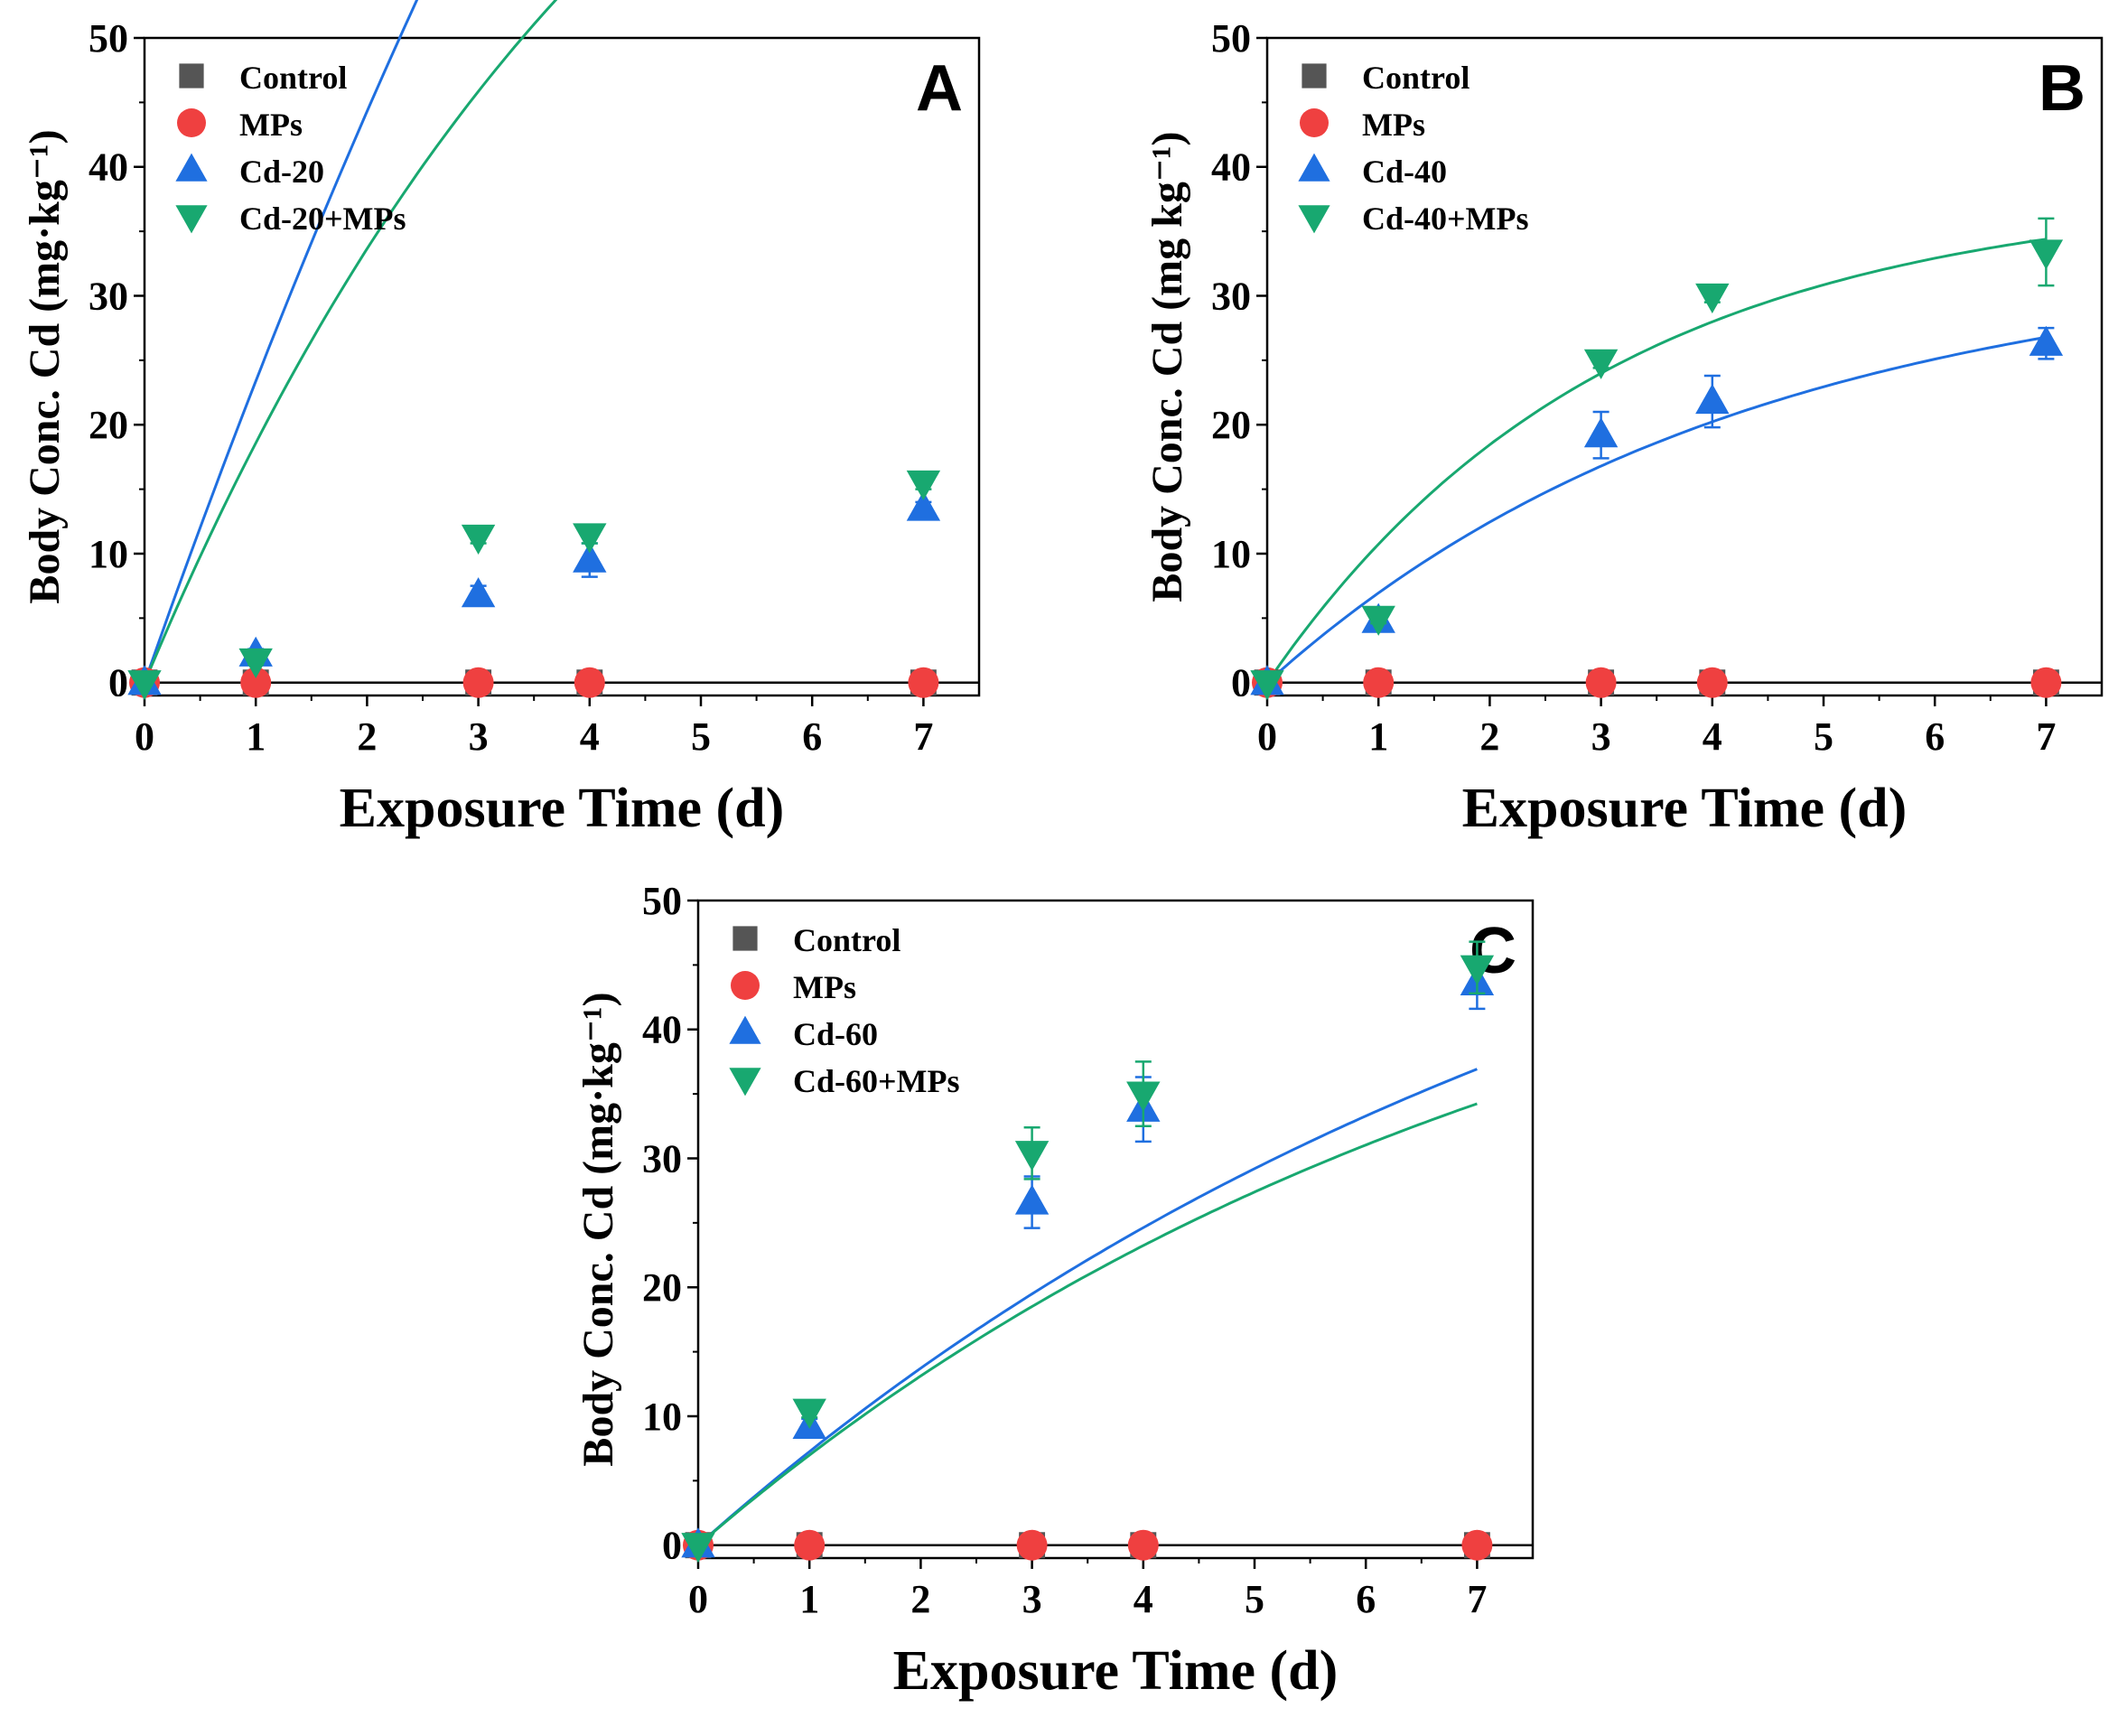  What do you see at coordinates (1414, 149) in the screenshot?
I see `legend: Control MPs Cd-40 Cd-40+MPs` at bounding box center [1414, 149].